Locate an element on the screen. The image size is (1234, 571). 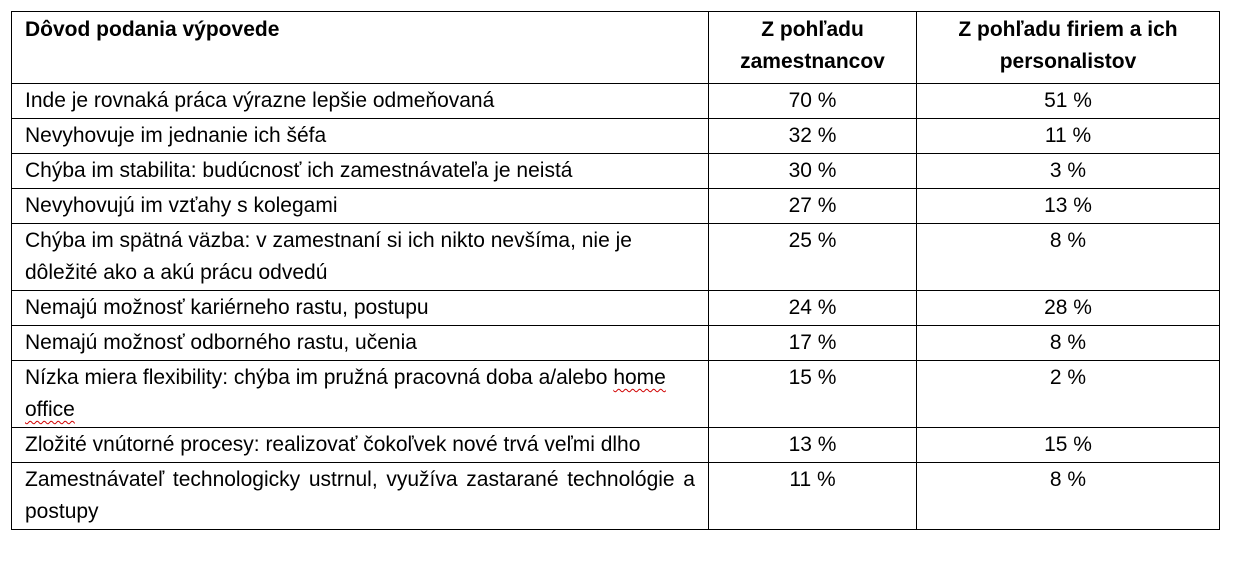
employees-value: 13 % is located at coordinates (812, 445).